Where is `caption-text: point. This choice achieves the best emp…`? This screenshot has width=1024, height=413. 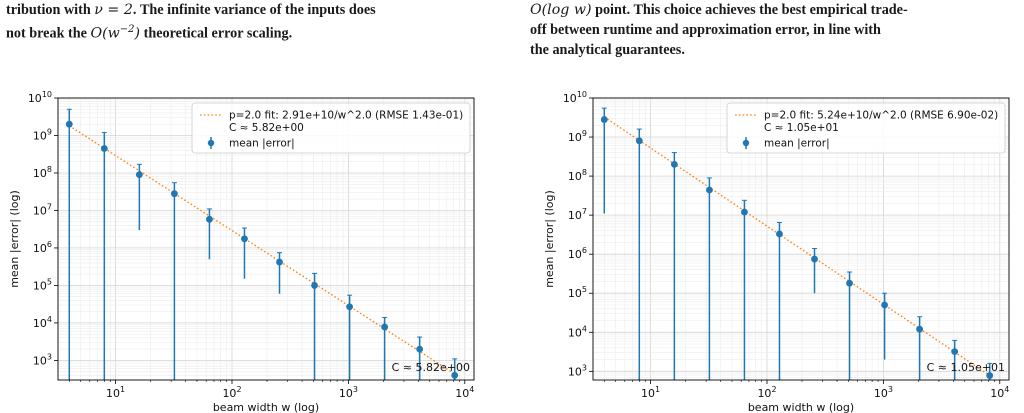 caption-text: point. This choice achieves the best emp… is located at coordinates (749, 10).